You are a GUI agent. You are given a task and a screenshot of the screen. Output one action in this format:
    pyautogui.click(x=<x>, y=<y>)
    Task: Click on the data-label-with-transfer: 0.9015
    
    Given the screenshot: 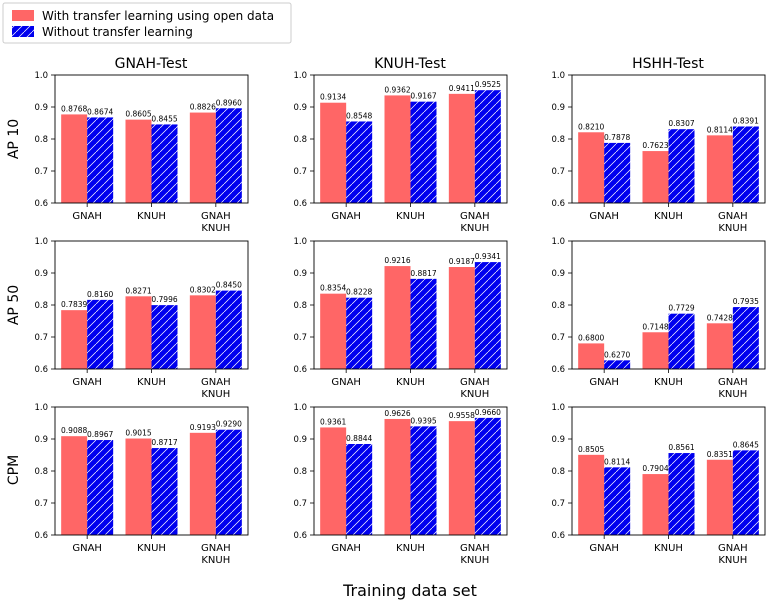 What is the action you would take?
    pyautogui.click(x=138, y=433)
    